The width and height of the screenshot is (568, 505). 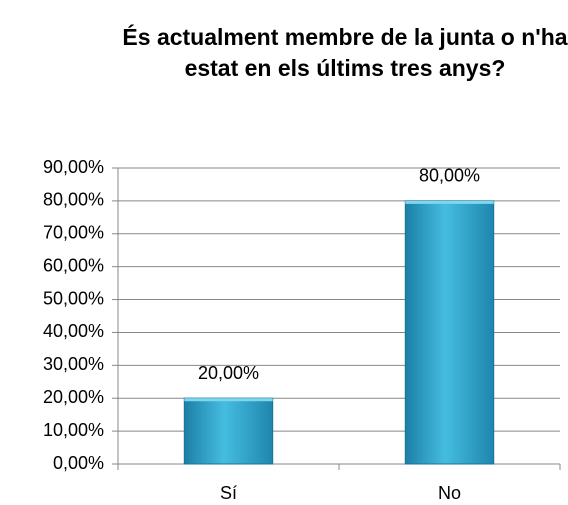 I want to click on data-label: 80,00%, so click(x=449, y=176).